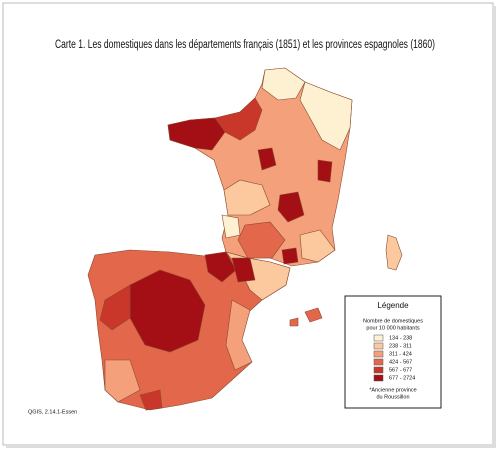  Describe the element at coordinates (400, 338) in the screenshot. I see `legend-label: 134 - 238` at that location.